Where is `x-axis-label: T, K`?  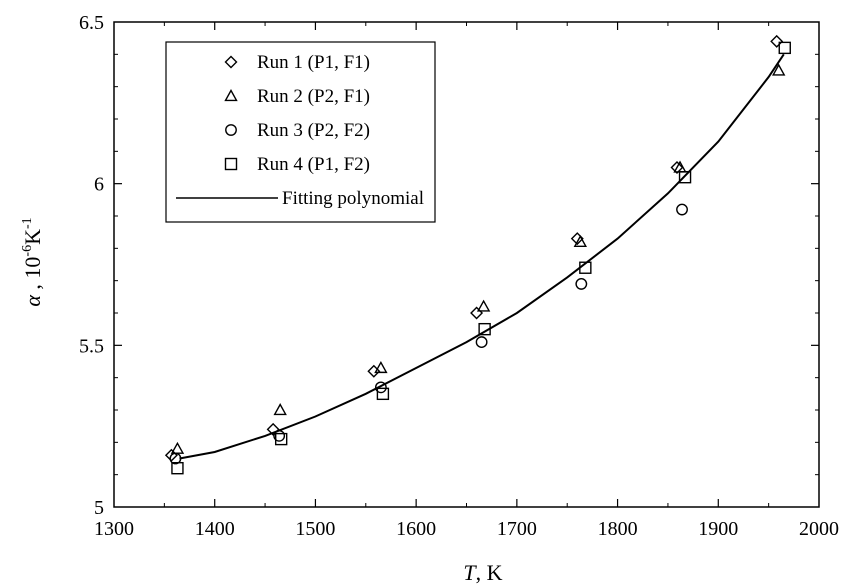 x-axis-label: T, K is located at coordinates (482, 572).